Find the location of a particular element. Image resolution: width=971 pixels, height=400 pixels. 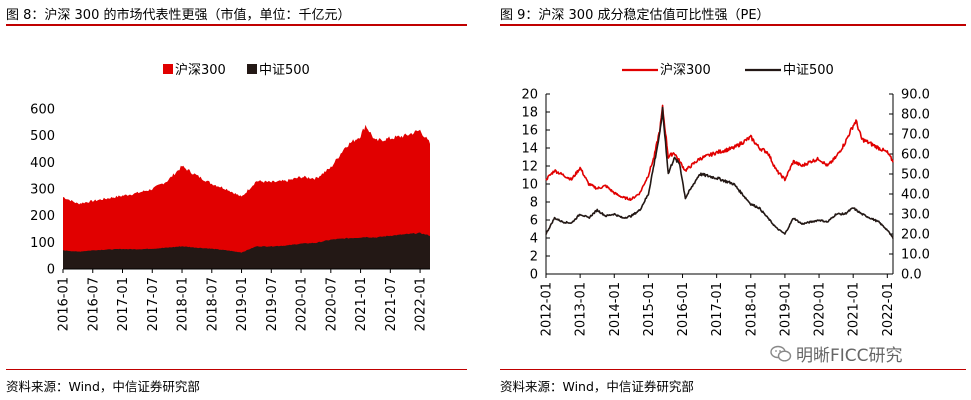

legend-swatch-zz500 is located at coordinates (252, 69).